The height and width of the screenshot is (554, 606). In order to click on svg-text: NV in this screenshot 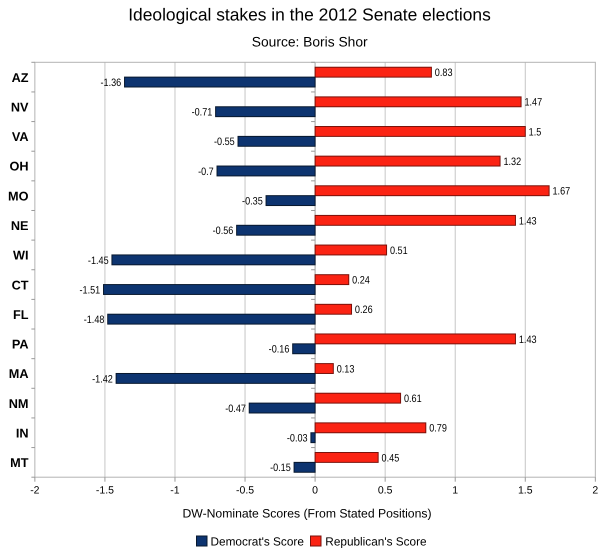, I will do `click(20, 107)`.